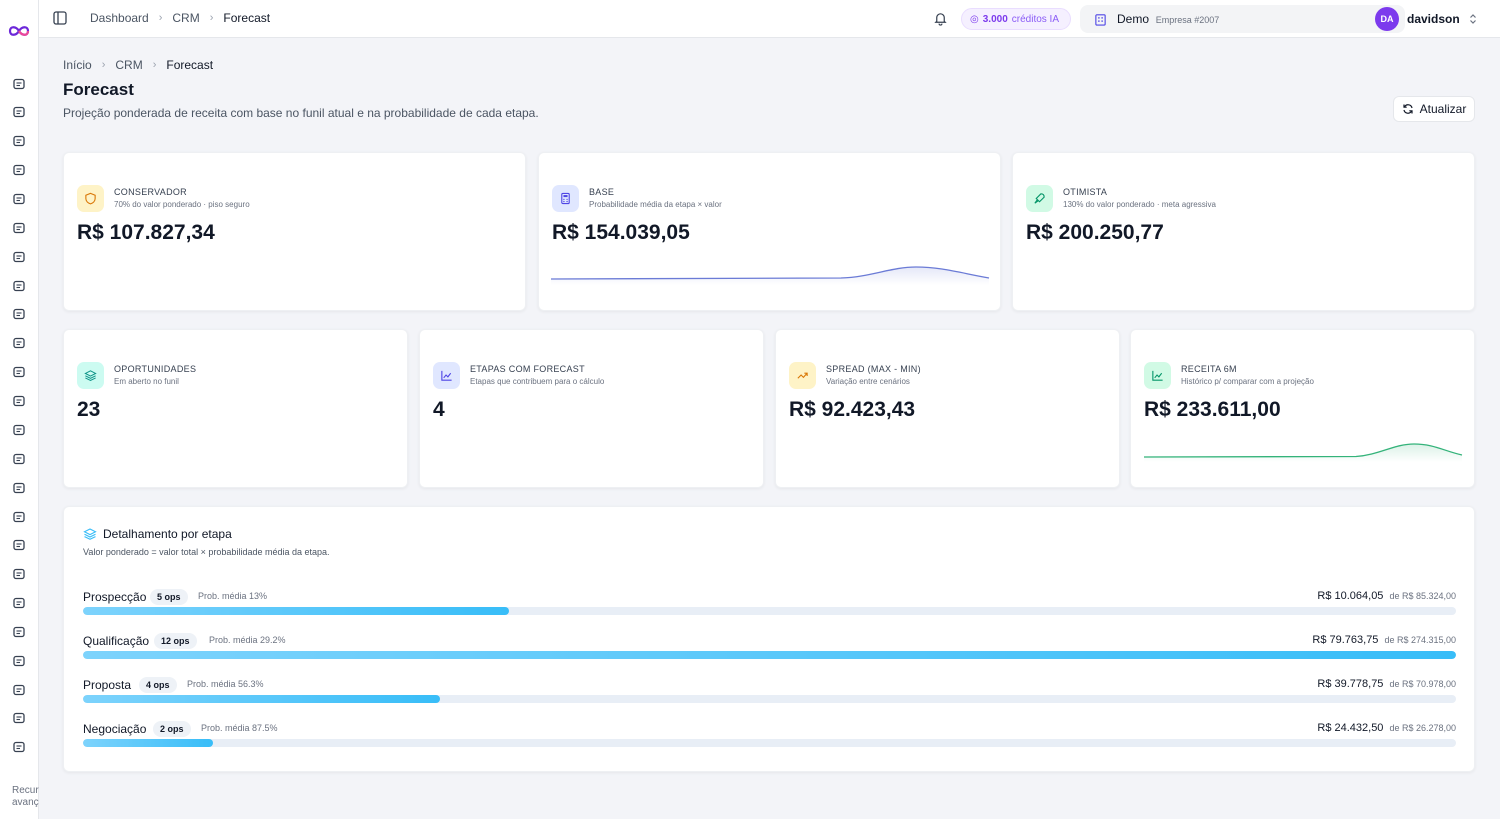 This screenshot has width=1500, height=819. I want to click on sidebar-briefcase-icon, so click(19, 459).